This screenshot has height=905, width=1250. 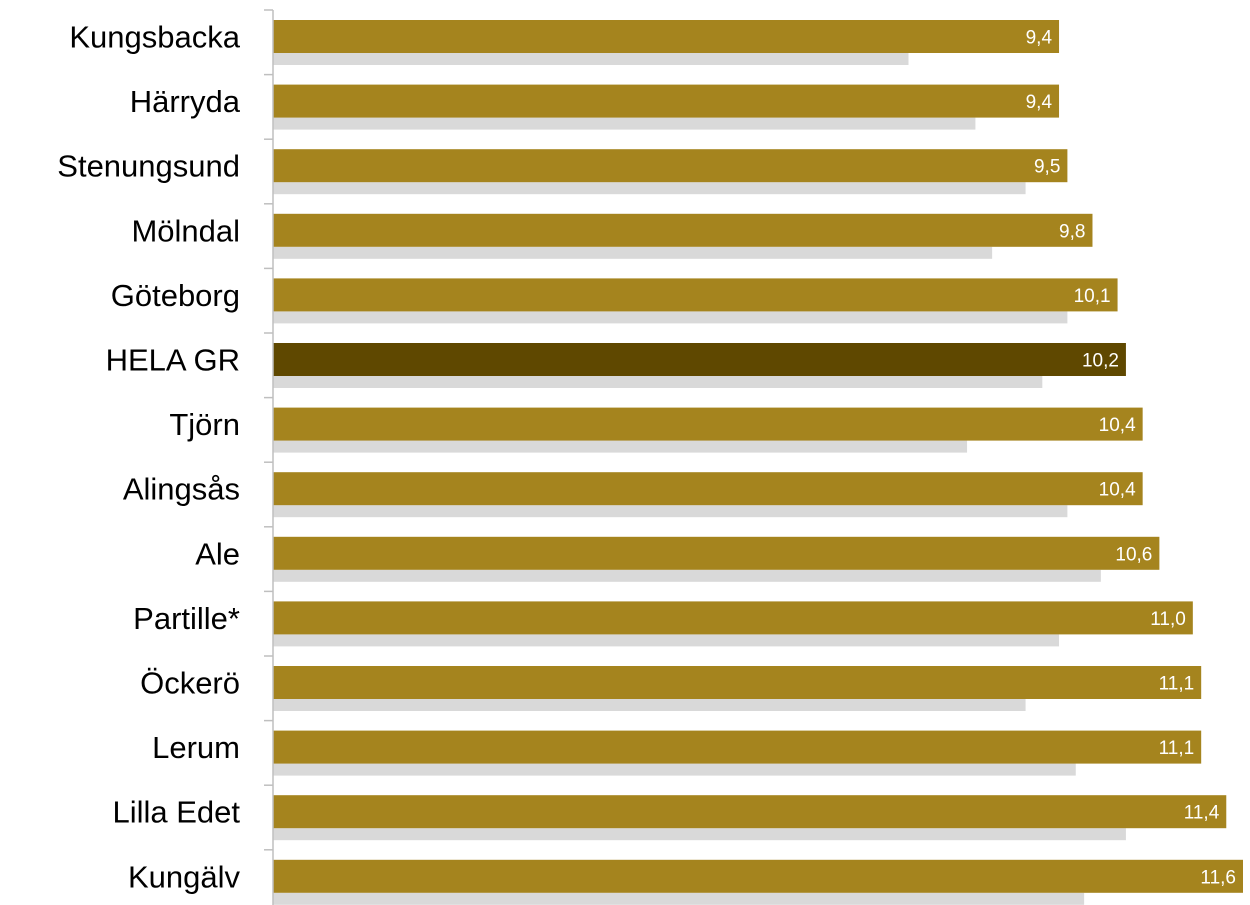 I want to click on category-label: Ale, so click(x=217, y=553).